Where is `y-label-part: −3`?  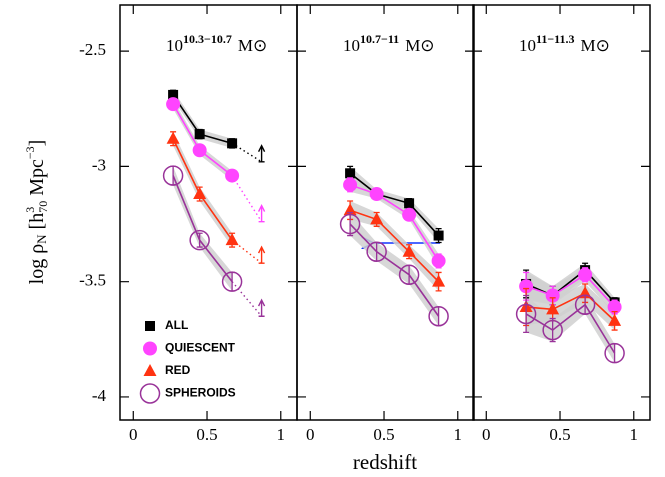
y-label-part: −3 is located at coordinates (30, 152).